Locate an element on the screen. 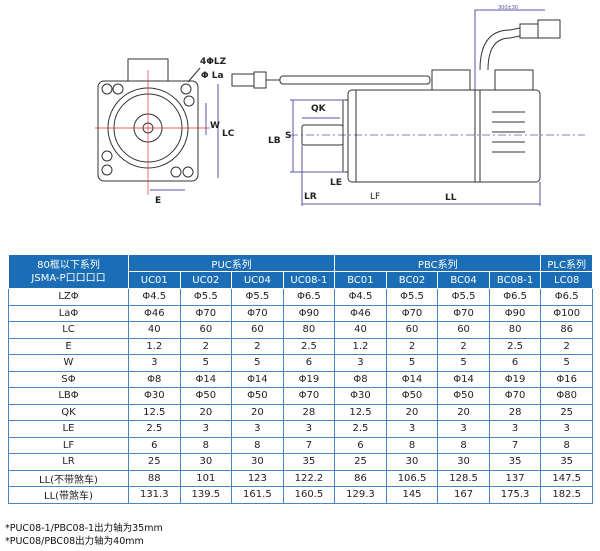 The image size is (600, 551). table-cell: 25 is located at coordinates (154, 462).